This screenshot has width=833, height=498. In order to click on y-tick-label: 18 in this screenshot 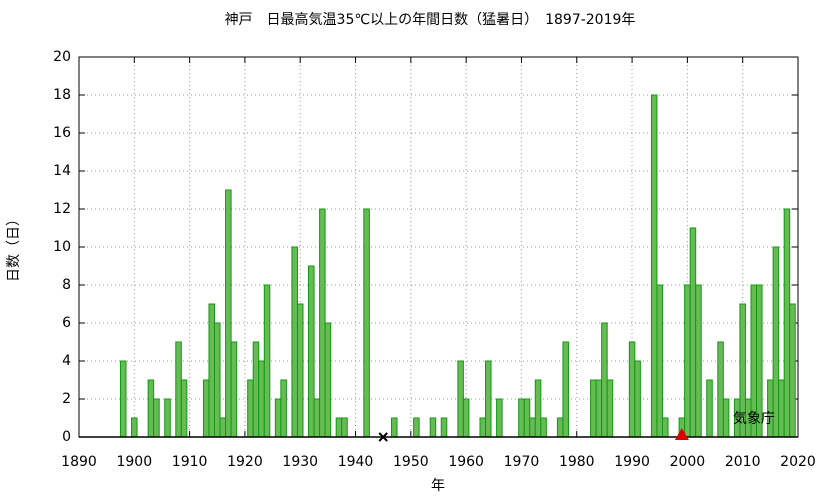, I will do `click(62, 95)`.